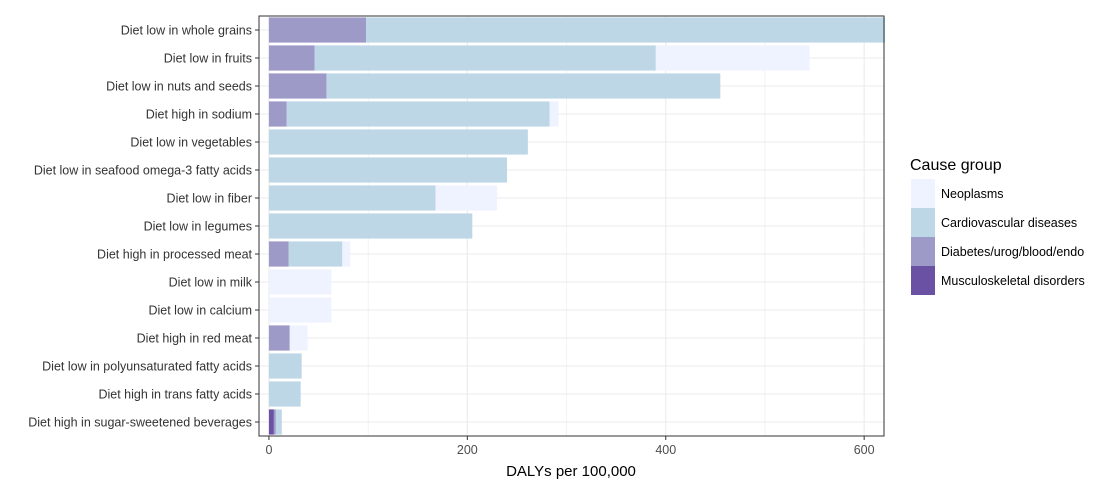  What do you see at coordinates (191, 143) in the screenshot?
I see `category-label: Diet low in vegetables` at bounding box center [191, 143].